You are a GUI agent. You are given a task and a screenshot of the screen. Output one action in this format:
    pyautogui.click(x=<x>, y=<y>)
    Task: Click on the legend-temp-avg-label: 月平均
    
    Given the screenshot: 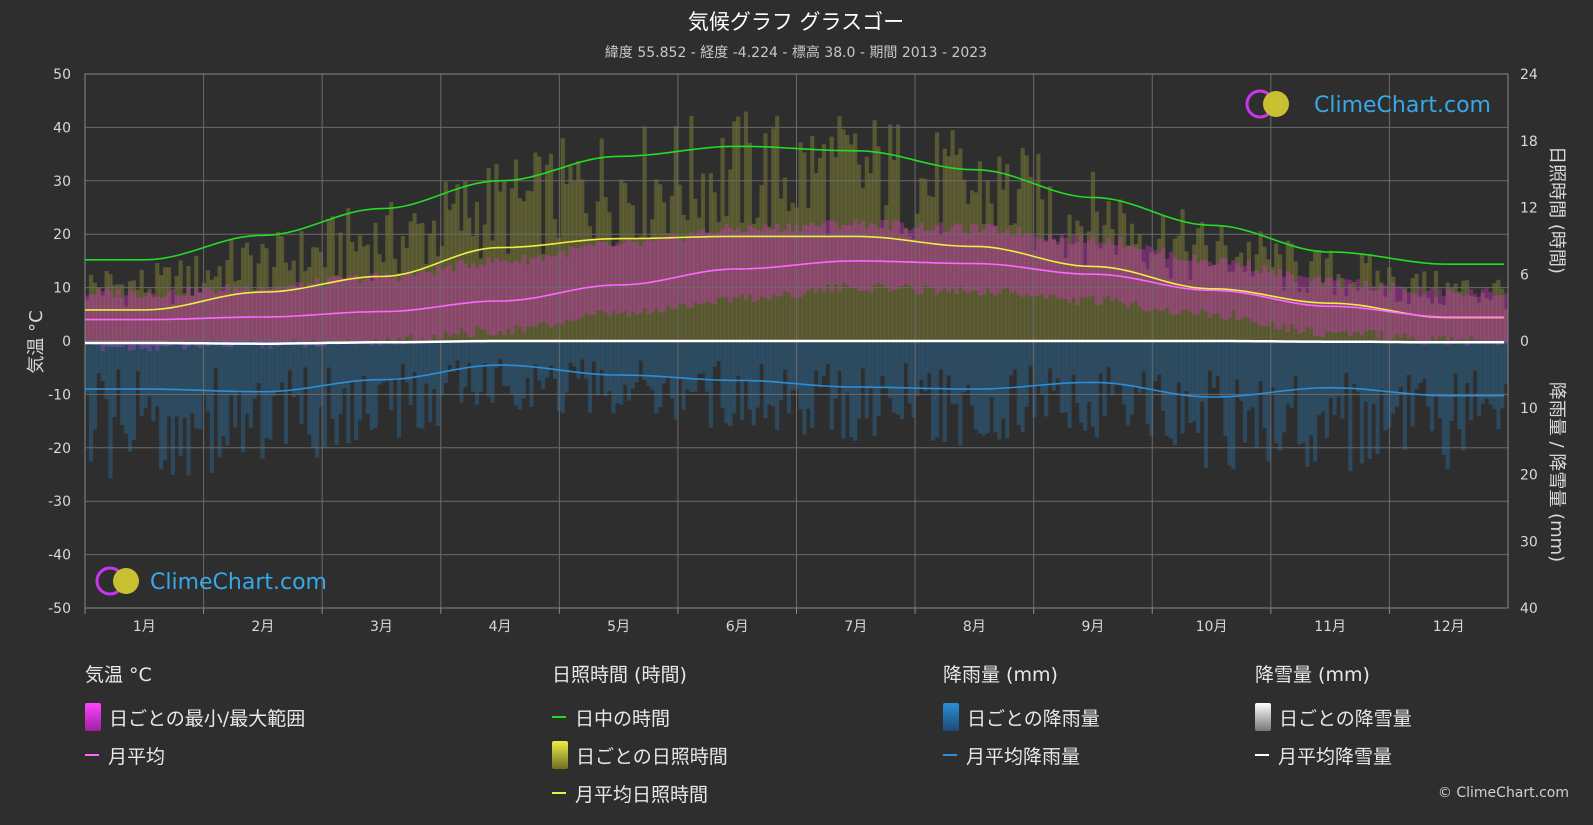 What is the action you would take?
    pyautogui.click(x=137, y=756)
    